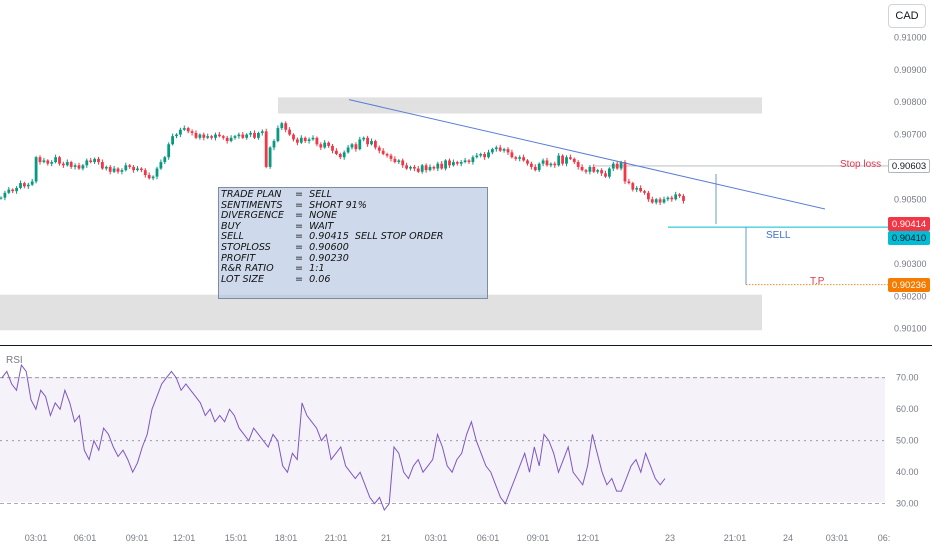 Image resolution: width=932 pixels, height=550 pixels. I want to click on price-tag: 0.90236, so click(909, 284).